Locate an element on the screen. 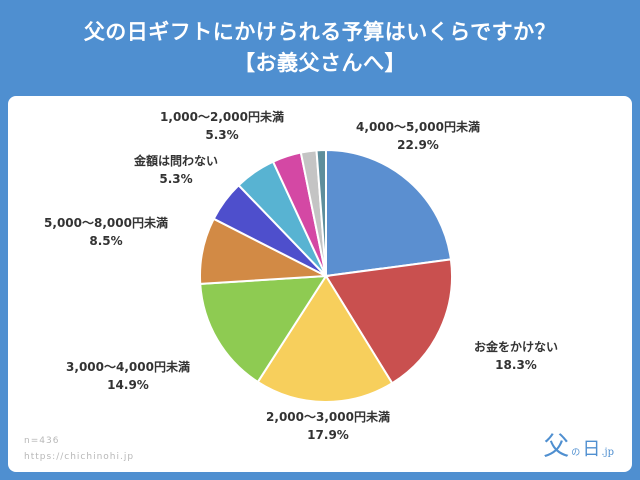  slice-label-5000-8000: 5,000〜8,000円未満 8.5% is located at coordinates (106, 232).